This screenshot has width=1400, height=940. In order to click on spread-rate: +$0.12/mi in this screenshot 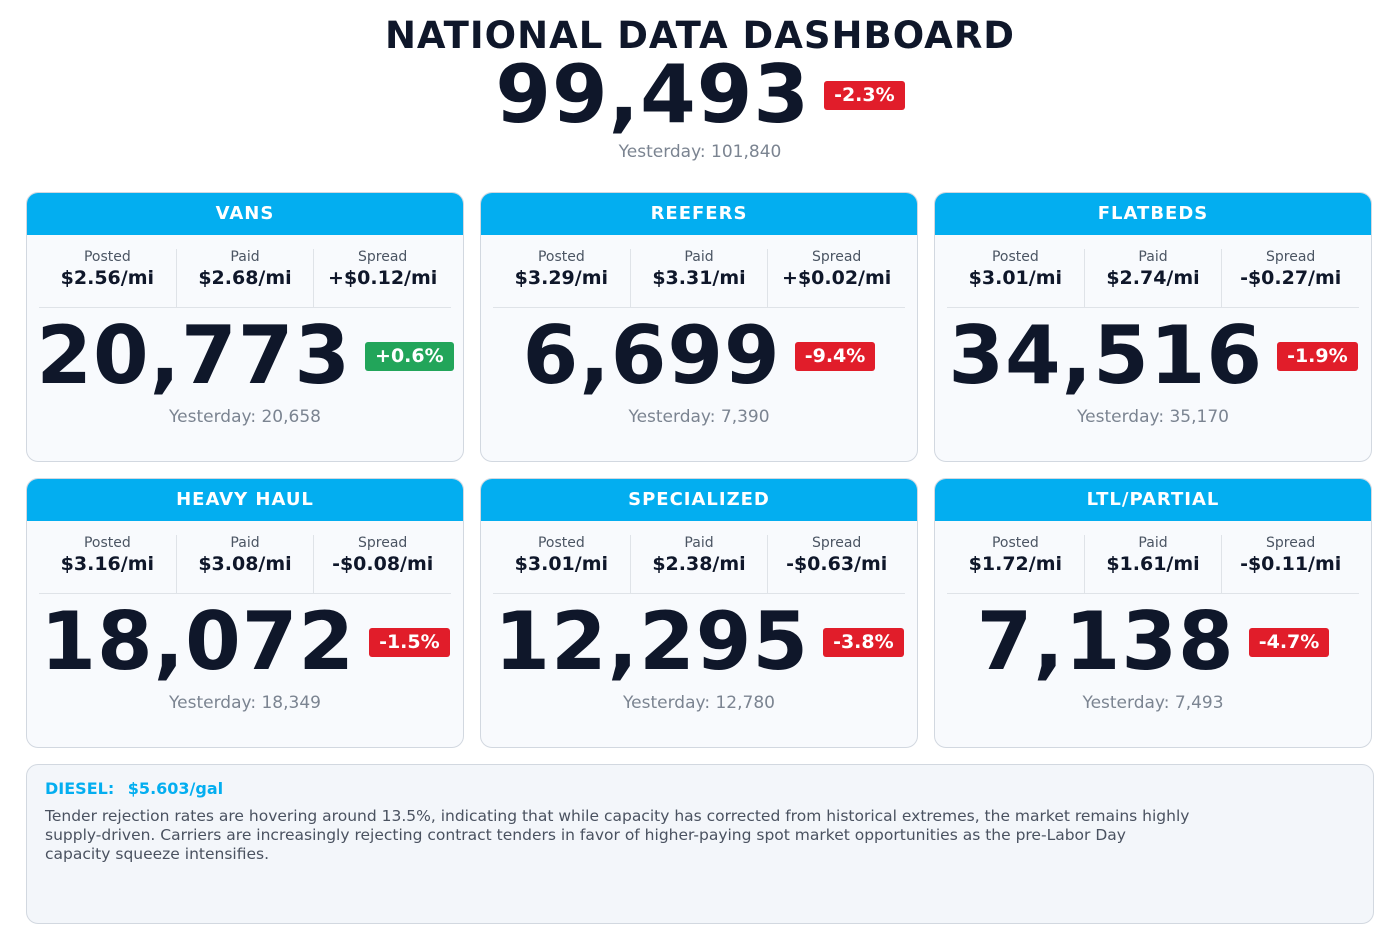, I will do `click(383, 278)`.